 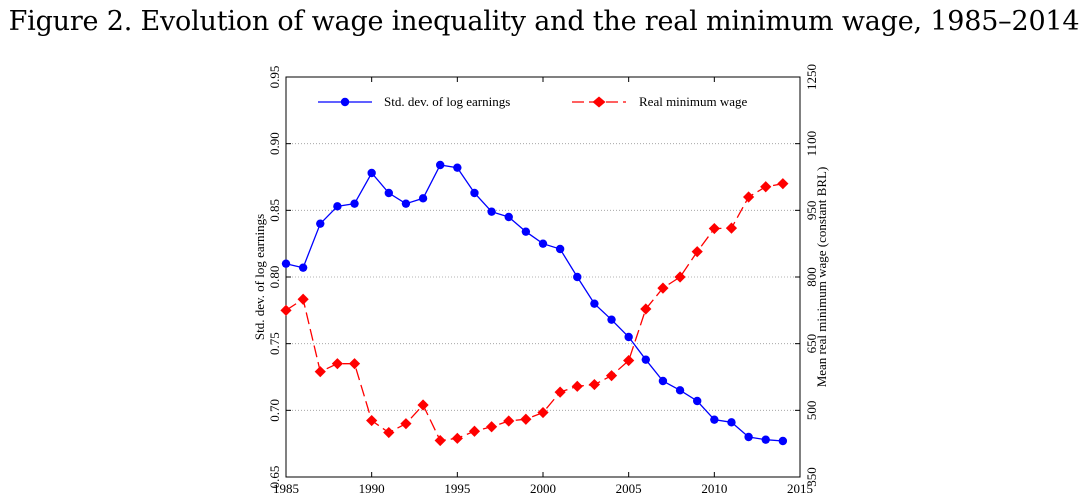 What do you see at coordinates (457, 488) in the screenshot?
I see `x-tick-label: 1995` at bounding box center [457, 488].